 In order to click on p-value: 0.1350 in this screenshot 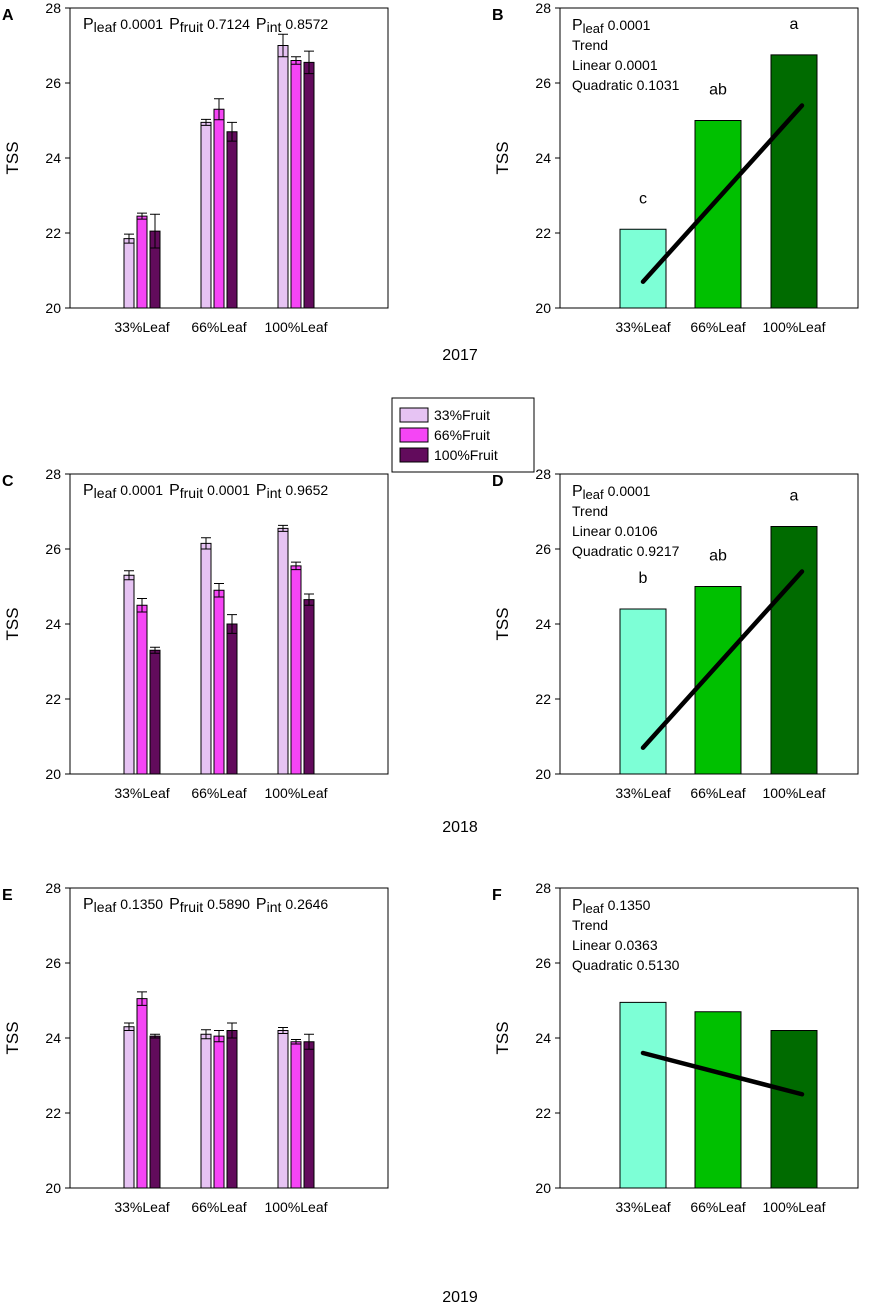, I will do `click(629, 905)`.